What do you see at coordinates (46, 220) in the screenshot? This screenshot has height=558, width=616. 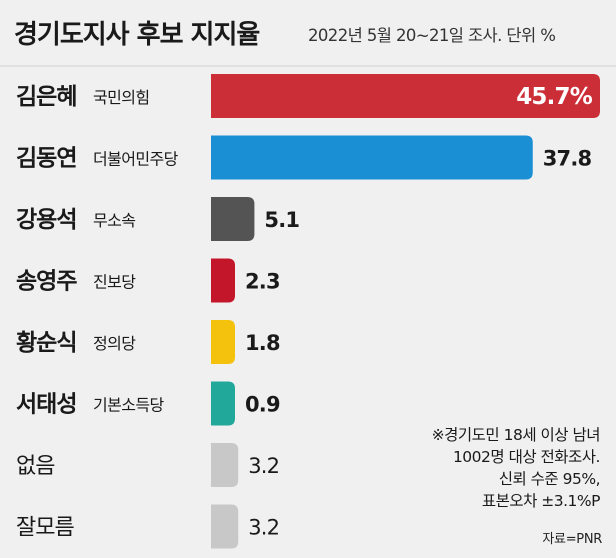 I see `candidate-name: 강용석` at bounding box center [46, 220].